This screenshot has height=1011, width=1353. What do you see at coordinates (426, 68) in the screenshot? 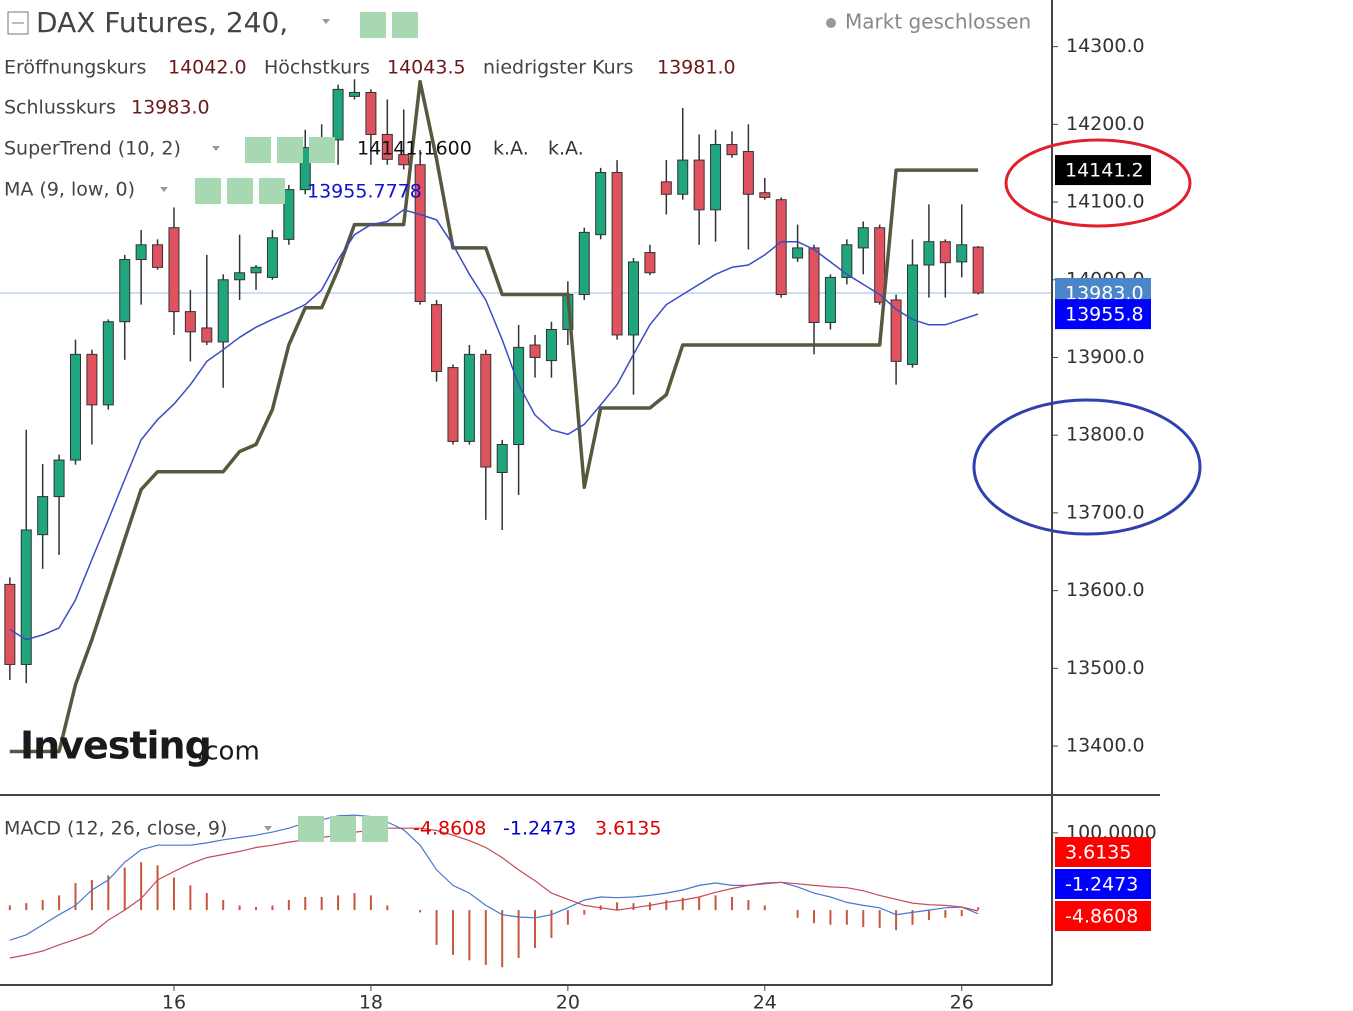
I see `legend-value: 14043.5` at bounding box center [426, 68].